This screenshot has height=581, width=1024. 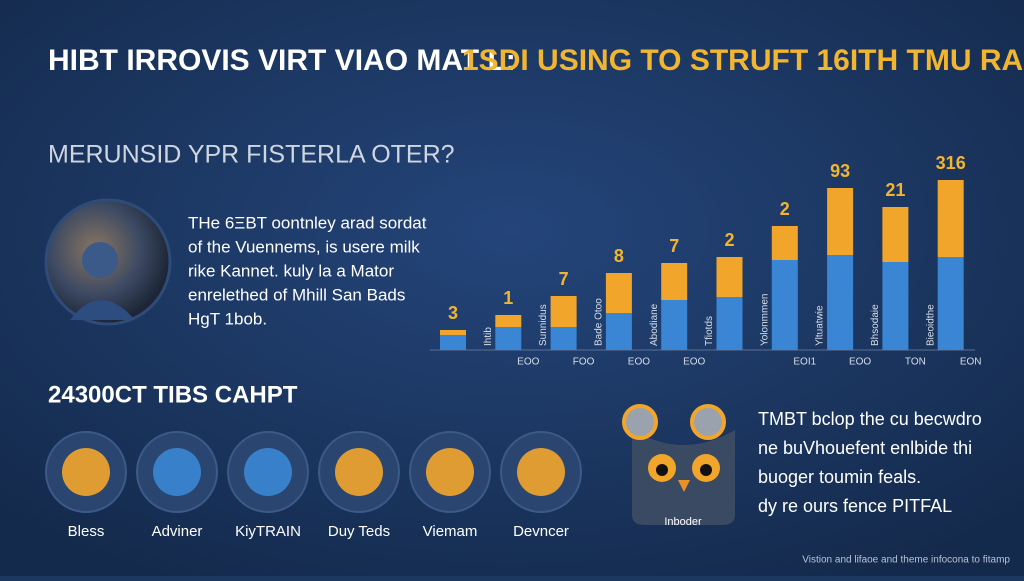 I want to click on bar-tag: Bade Otoo, so click(x=599, y=322).